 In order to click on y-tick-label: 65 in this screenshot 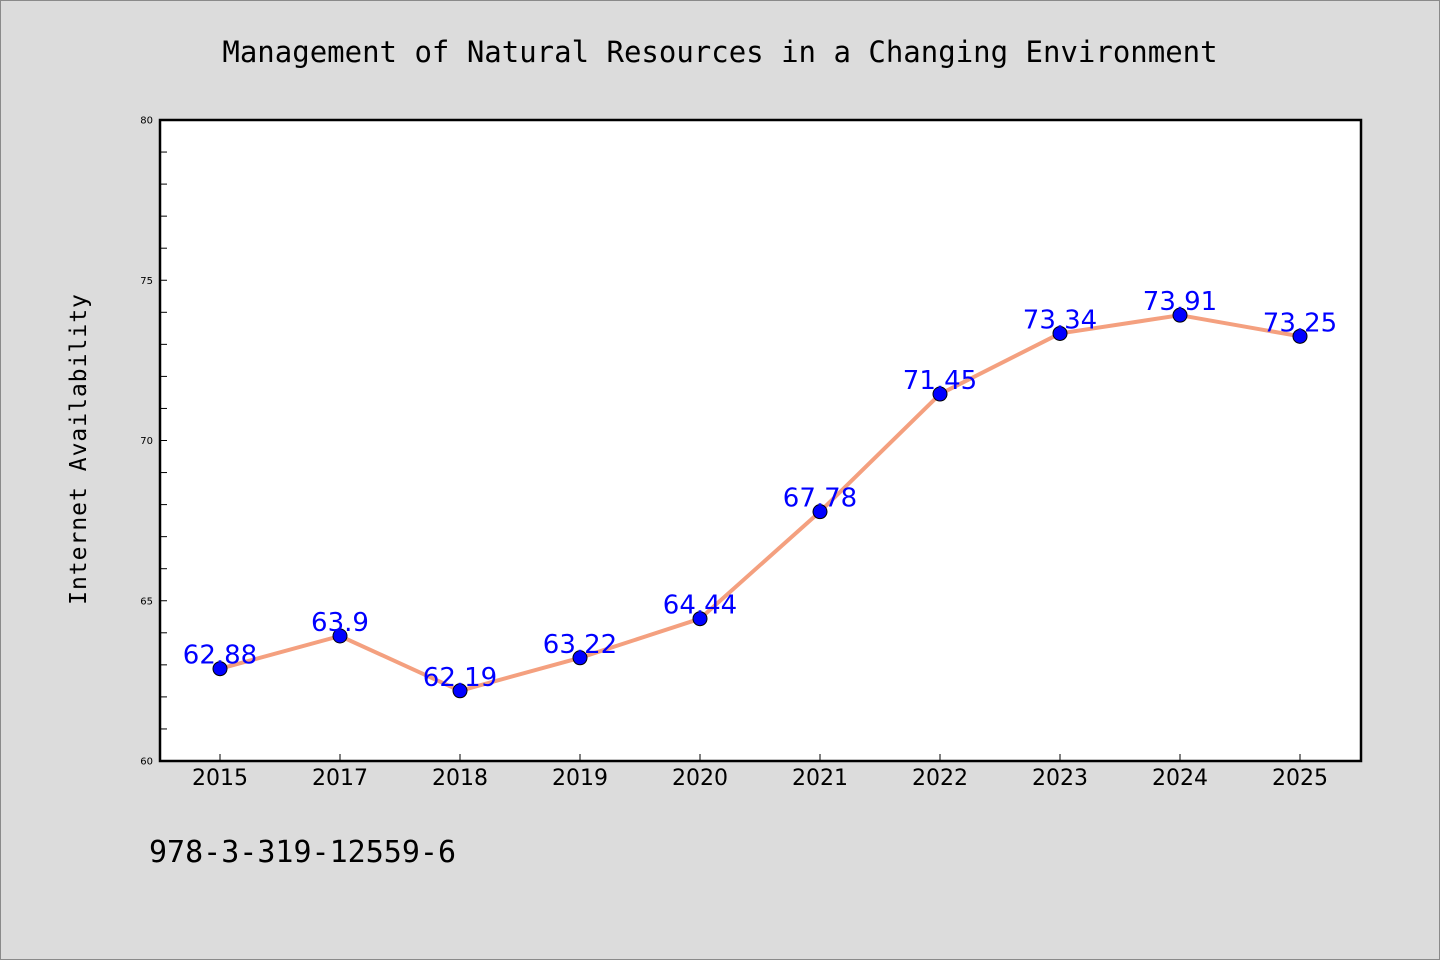, I will do `click(146, 601)`.